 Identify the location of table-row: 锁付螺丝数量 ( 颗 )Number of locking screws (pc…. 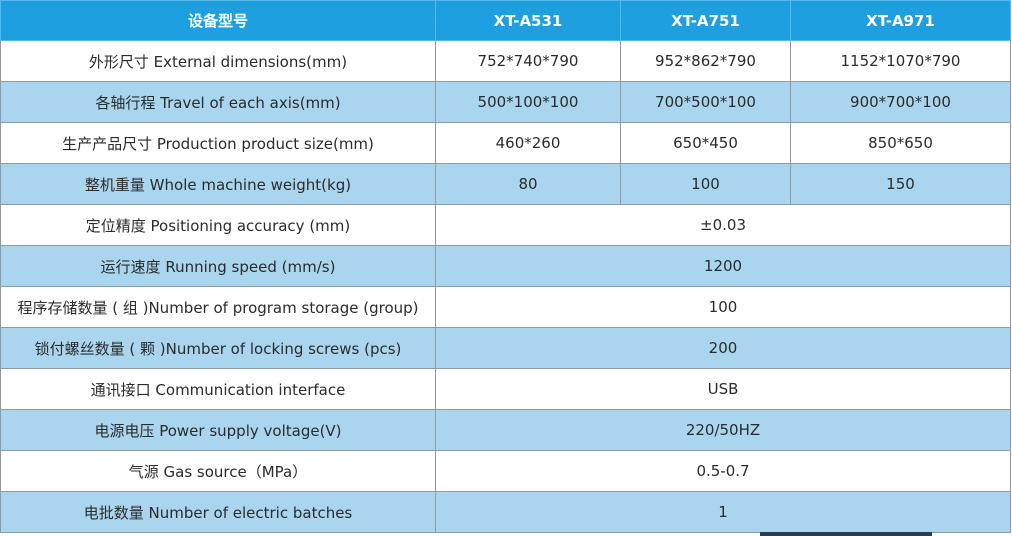
(505, 348).